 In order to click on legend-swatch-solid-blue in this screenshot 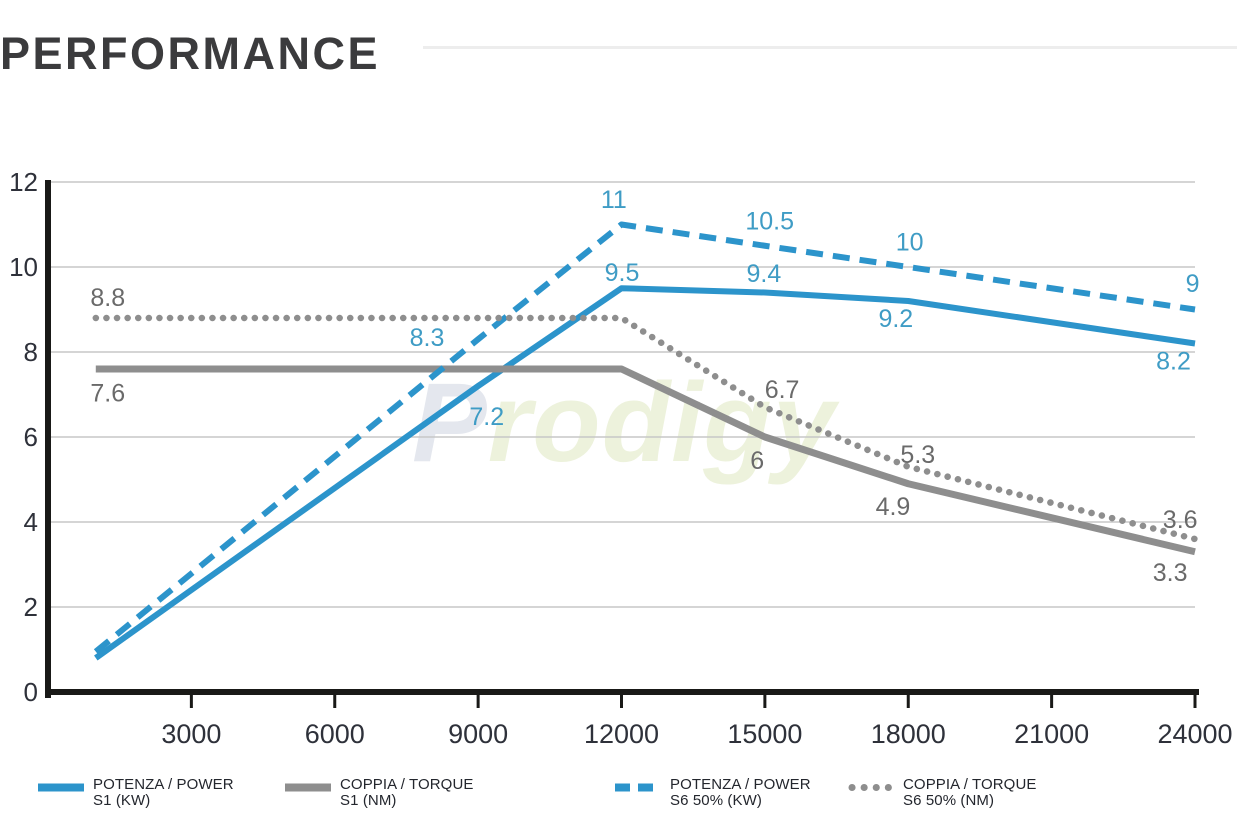, I will do `click(61, 786)`.